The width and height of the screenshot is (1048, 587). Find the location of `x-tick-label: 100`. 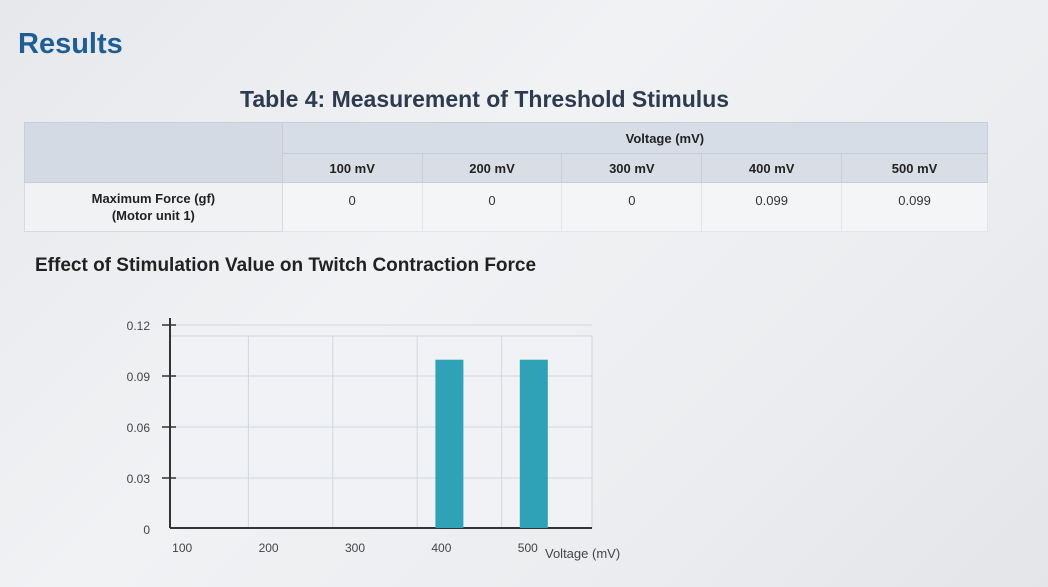

x-tick-label: 100 is located at coordinates (182, 548).